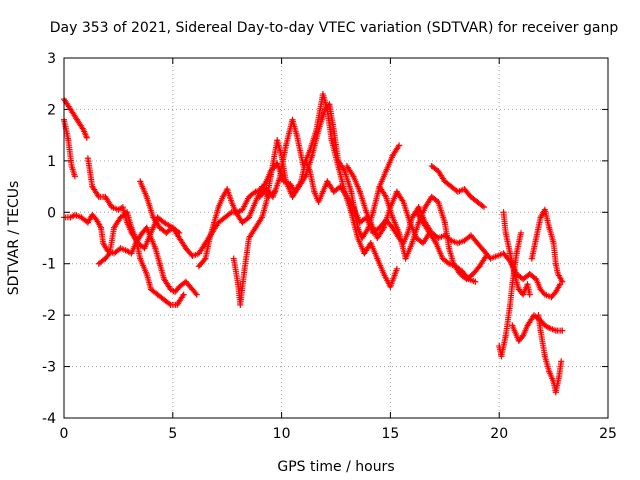 The height and width of the screenshot is (480, 640). I want to click on y-tick-label: 2, so click(51, 110).